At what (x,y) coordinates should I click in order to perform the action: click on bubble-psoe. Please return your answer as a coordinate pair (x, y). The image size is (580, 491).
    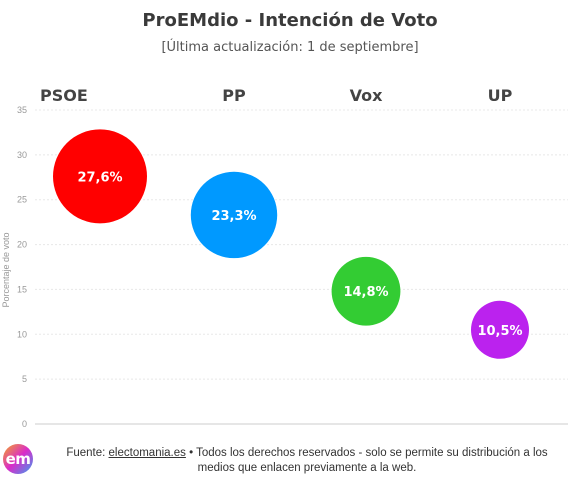
    Looking at the image, I should click on (100, 176).